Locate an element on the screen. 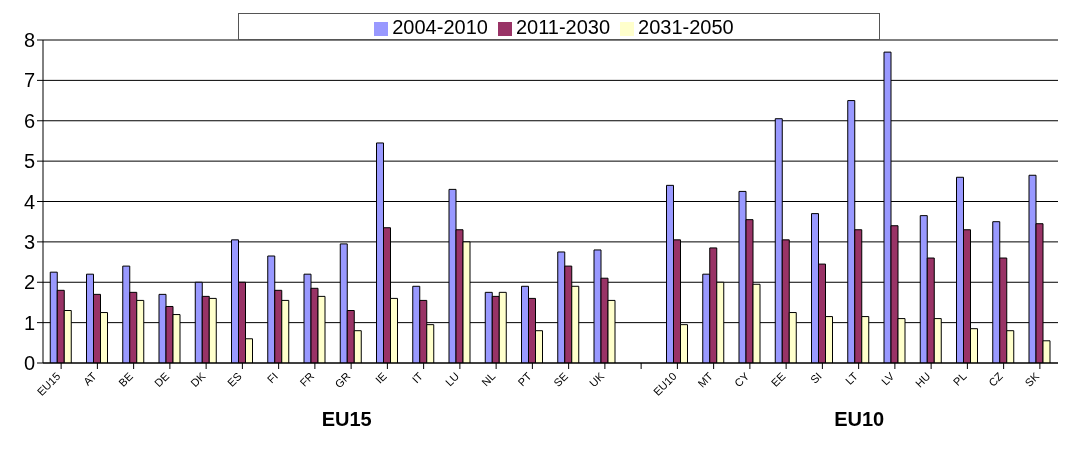 Image resolution: width=1078 pixels, height=456 pixels. x-tick-label: IT is located at coordinates (417, 377).